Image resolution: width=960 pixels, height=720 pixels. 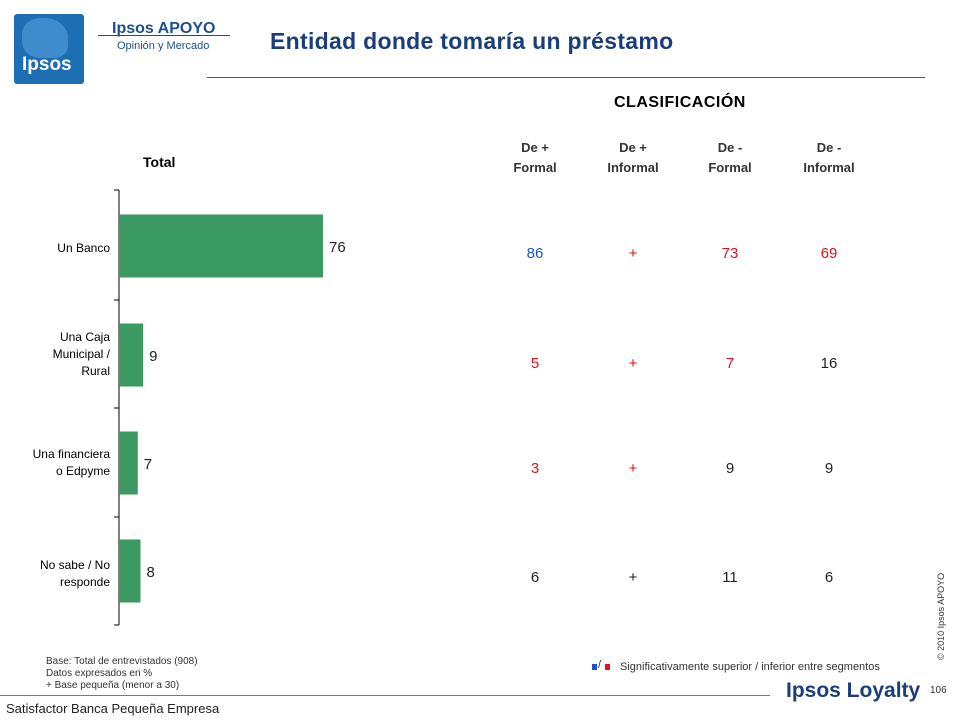 I want to click on category-label-no-sabe: No sabe / No responde, so click(x=62, y=574).